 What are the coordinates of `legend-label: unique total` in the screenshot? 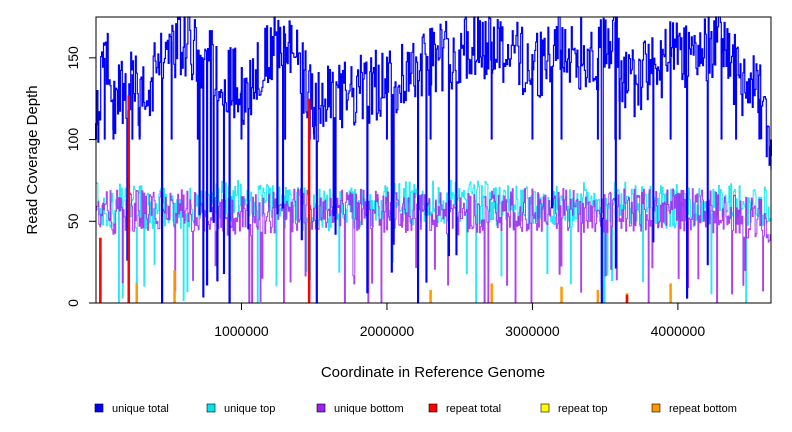 It's located at (140, 409).